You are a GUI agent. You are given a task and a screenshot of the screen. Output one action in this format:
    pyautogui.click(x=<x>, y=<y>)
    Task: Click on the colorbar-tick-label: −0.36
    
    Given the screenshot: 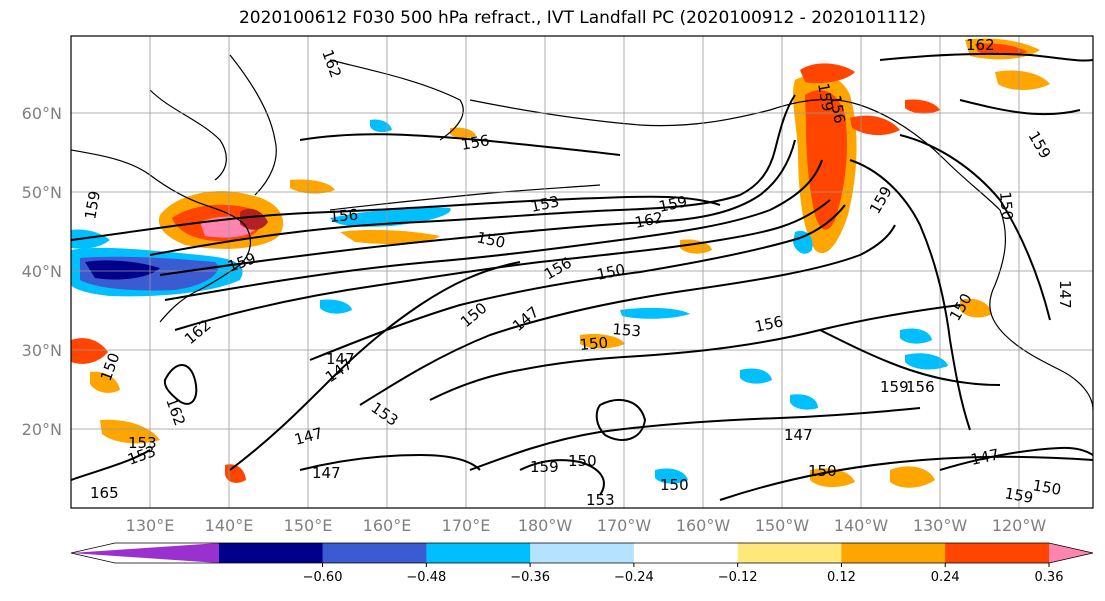 What is the action you would take?
    pyautogui.click(x=530, y=577)
    